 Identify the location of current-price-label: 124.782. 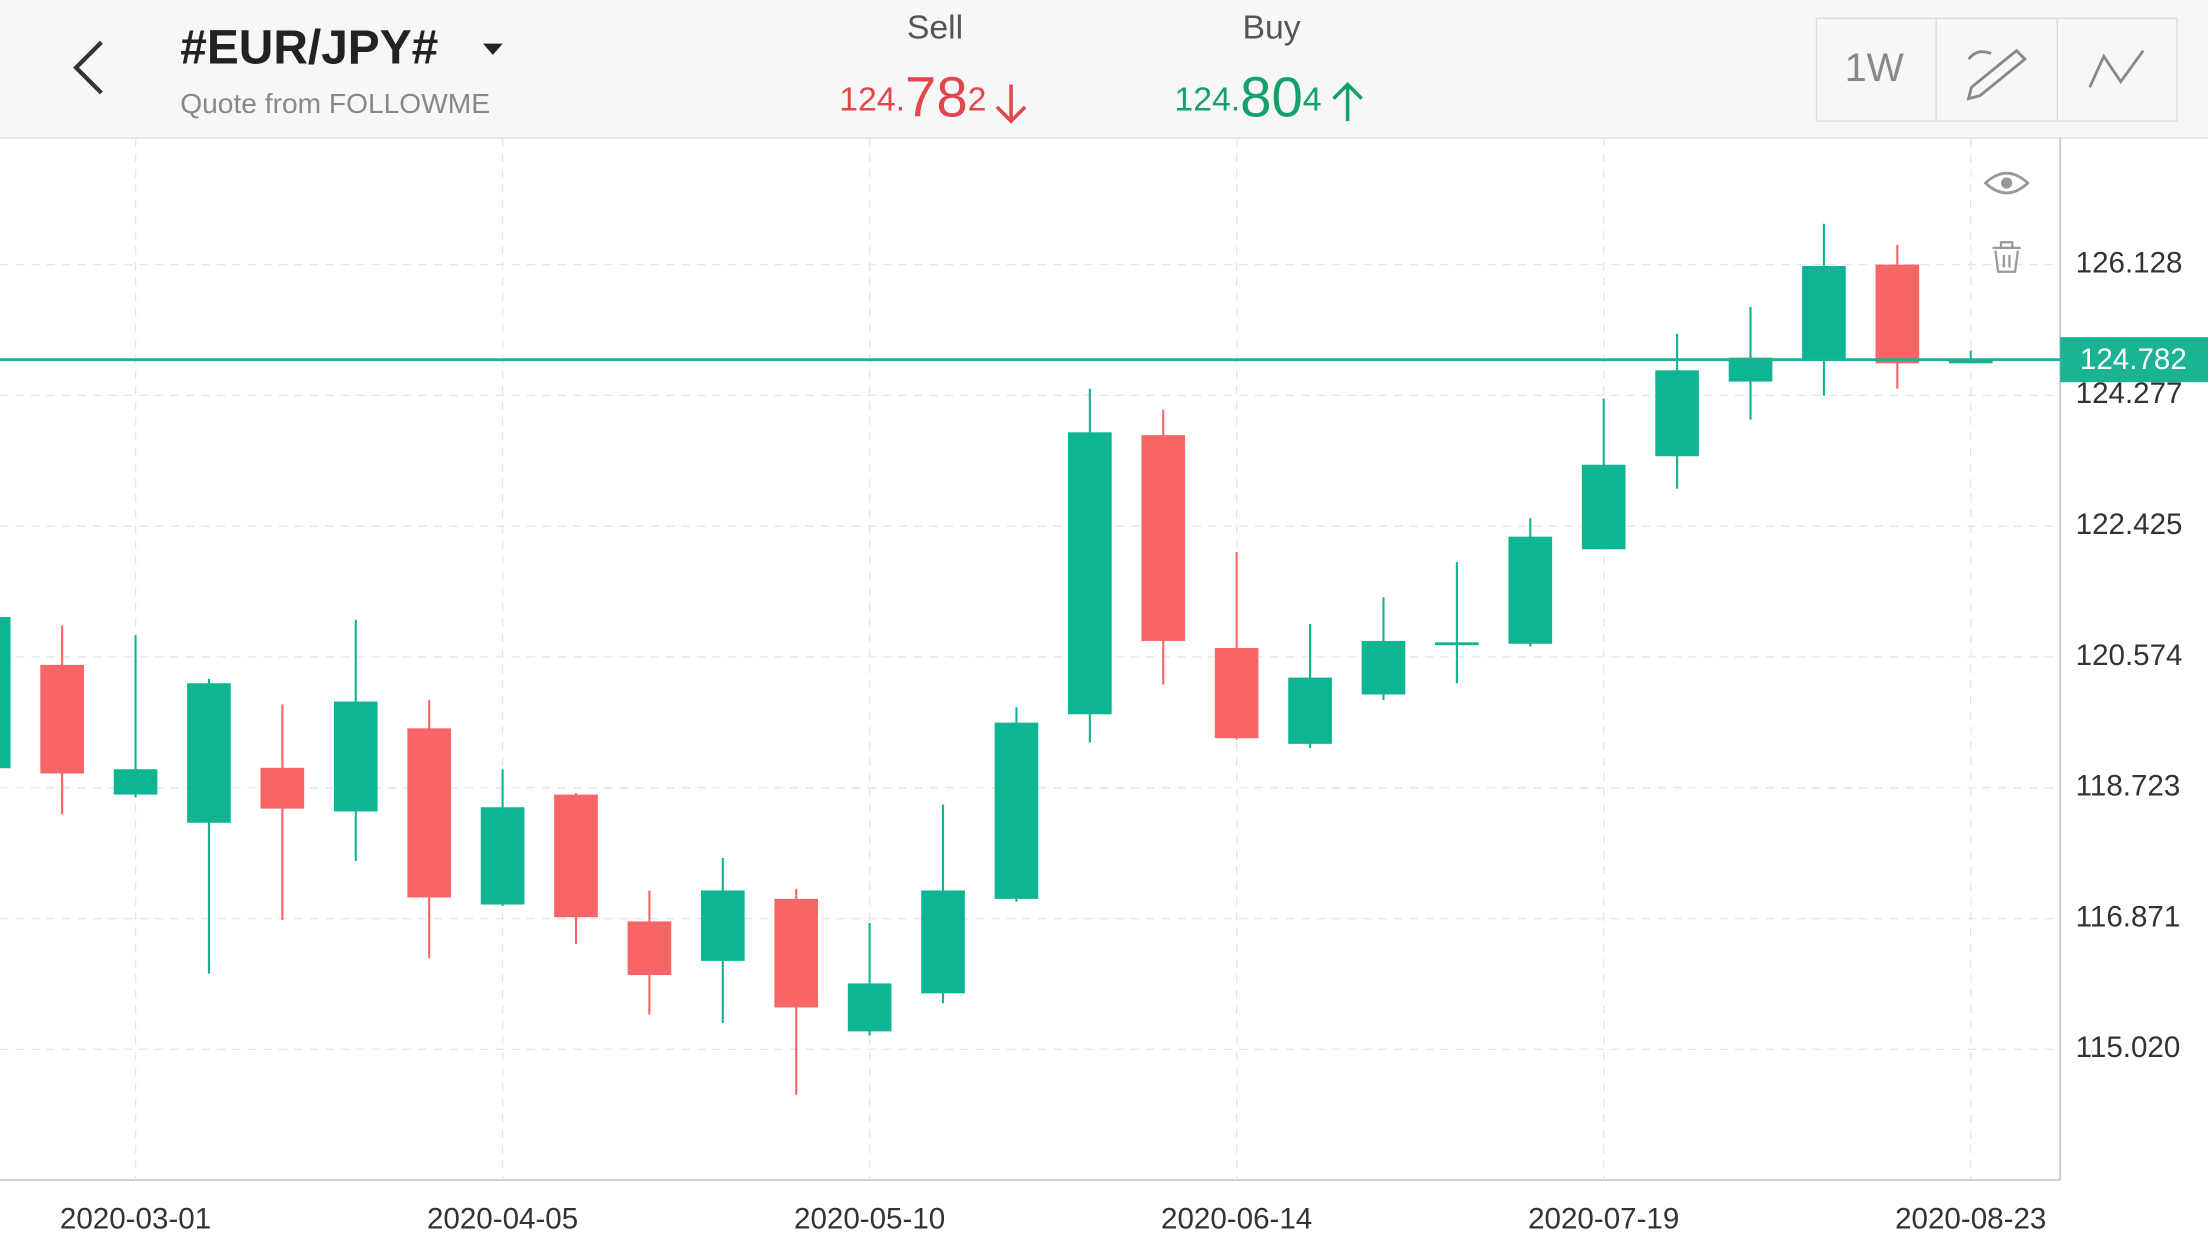
(2133, 359).